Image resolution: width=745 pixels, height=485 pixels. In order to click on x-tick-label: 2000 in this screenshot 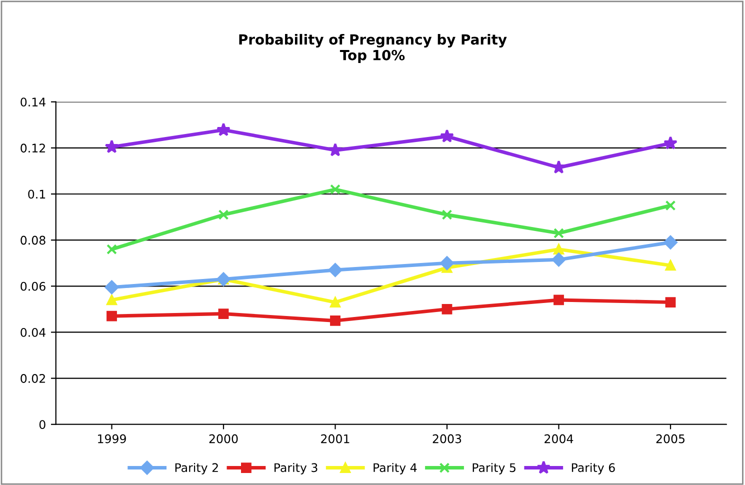, I will do `click(223, 439)`.